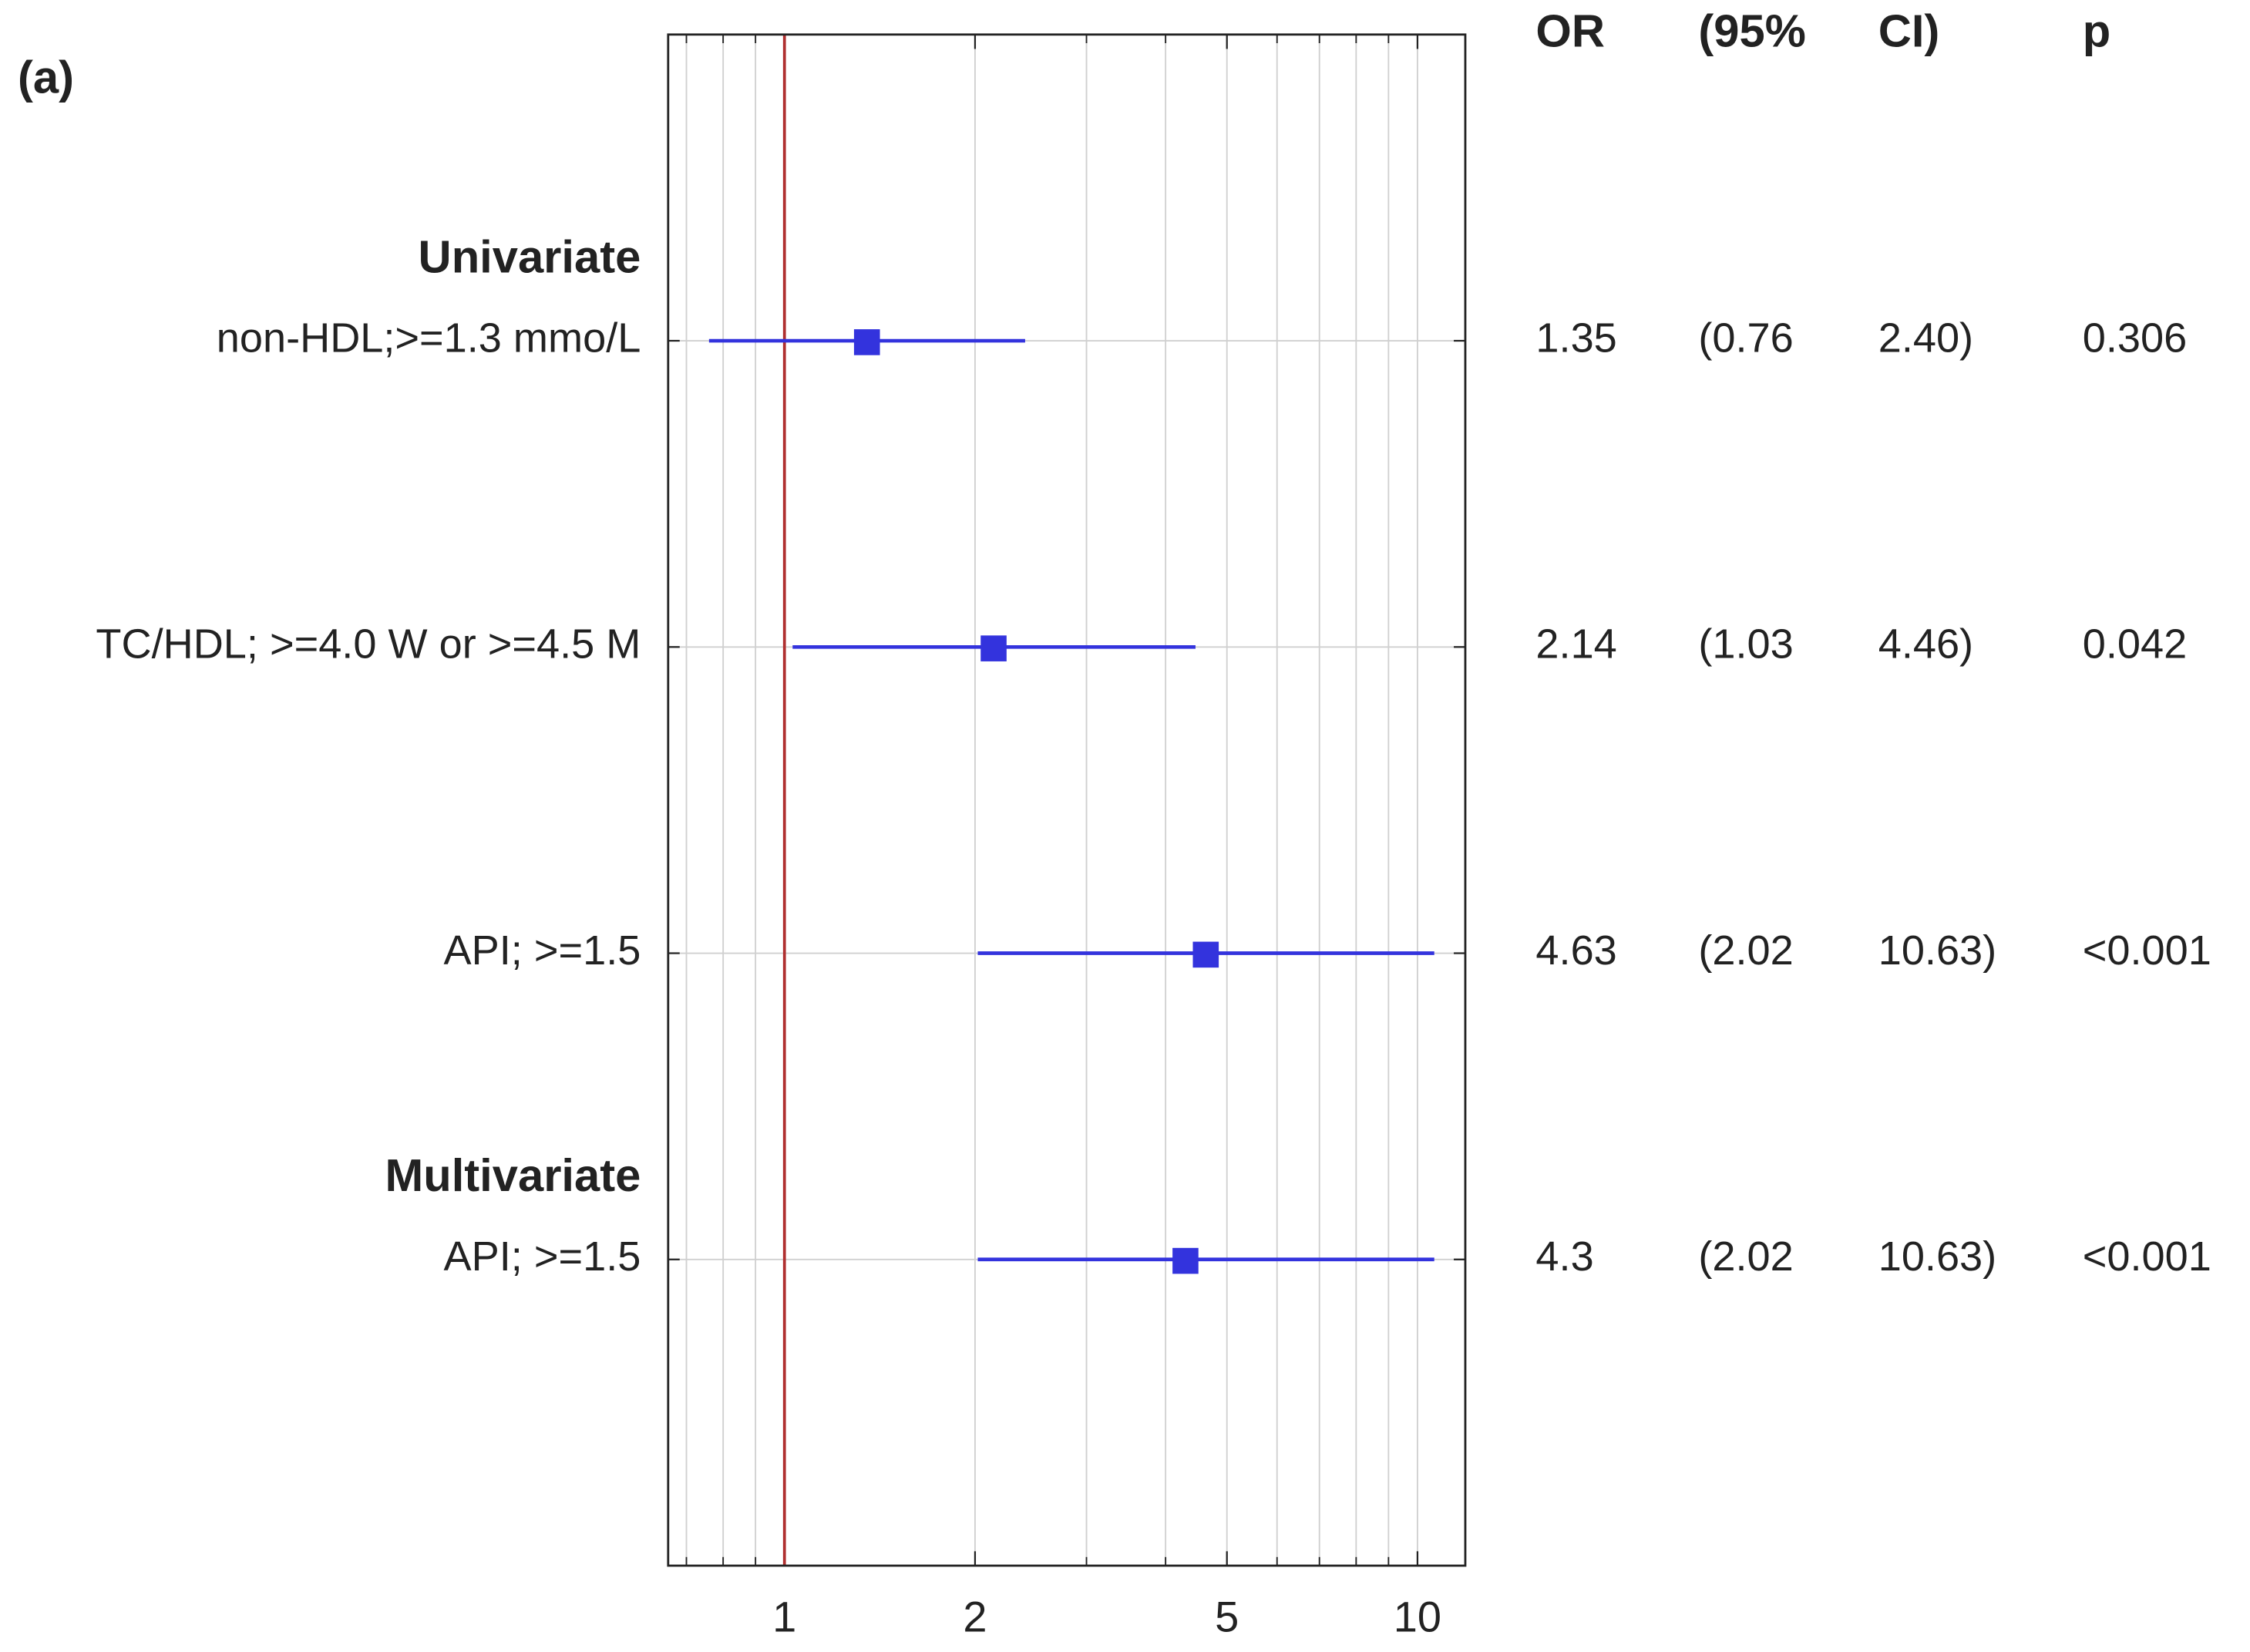 The width and height of the screenshot is (2250, 1652). I want to click on row-label: TC/HDL; >=4.0 W or >=4.5 M, so click(368, 644).